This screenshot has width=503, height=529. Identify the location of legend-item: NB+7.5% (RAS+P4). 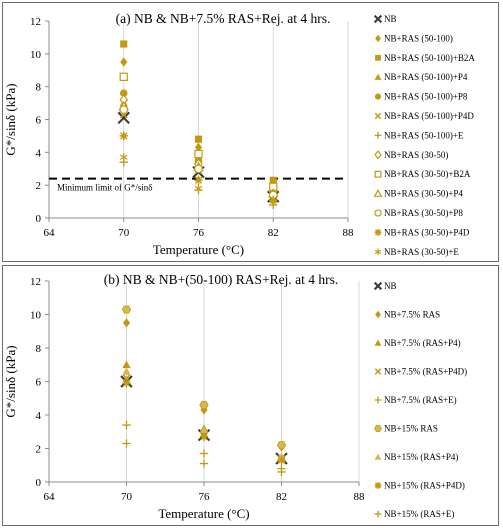
(417, 343).